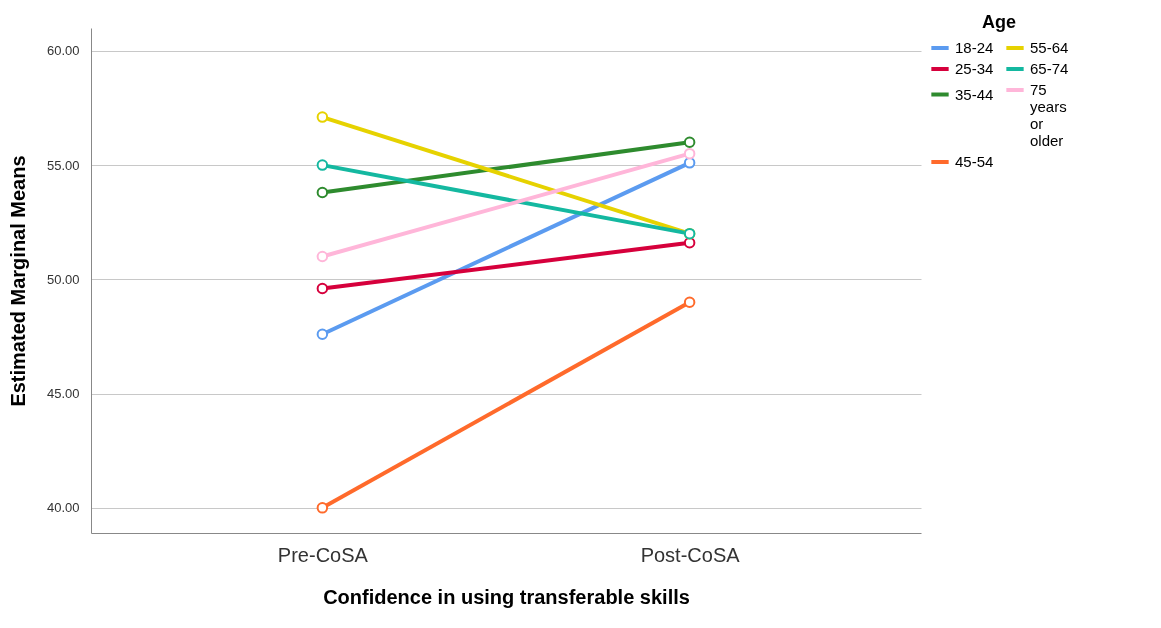  Describe the element at coordinates (506, 596) in the screenshot. I see `x-axis-title: Confidence in using transferable skills` at that location.